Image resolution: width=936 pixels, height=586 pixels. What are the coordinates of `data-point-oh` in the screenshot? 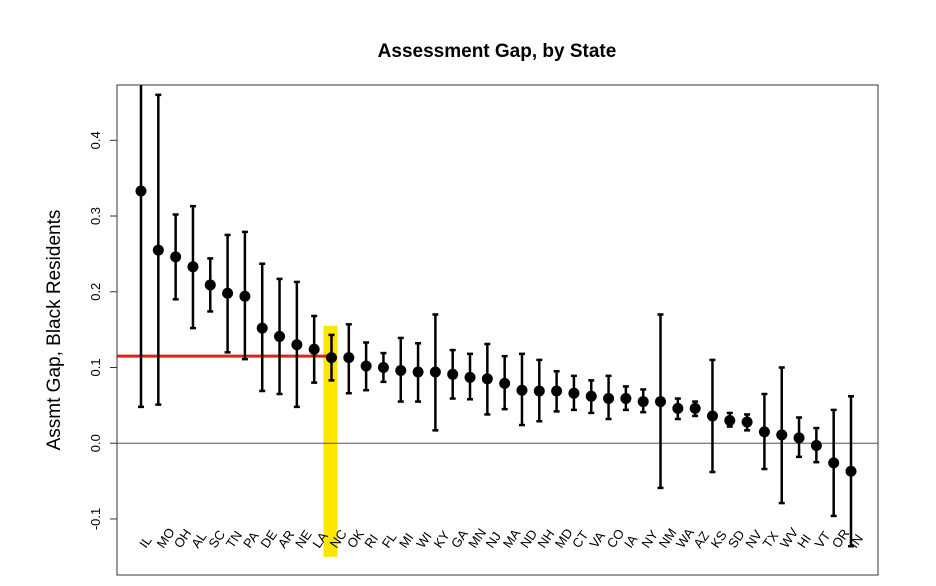 It's located at (176, 257).